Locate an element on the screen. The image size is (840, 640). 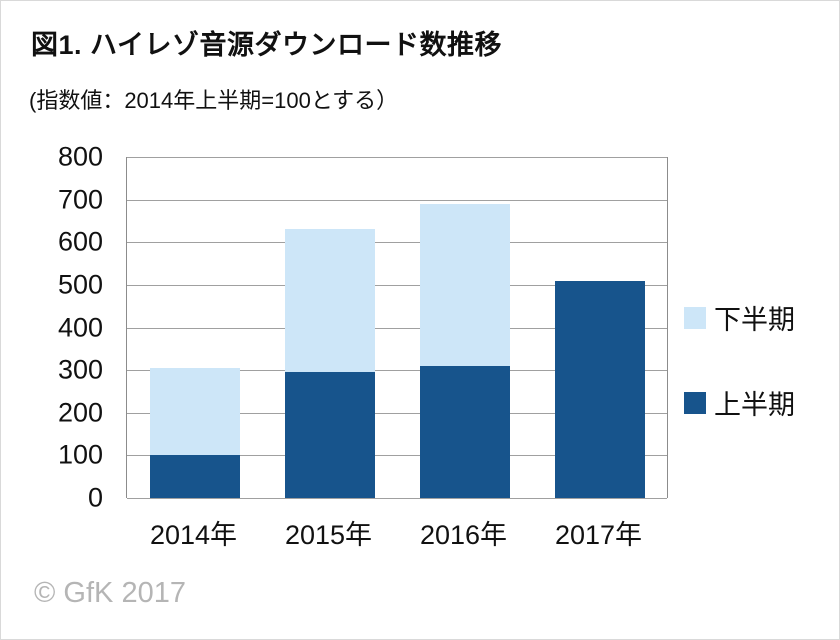
y-tick-label: 500 is located at coordinates (80, 284).